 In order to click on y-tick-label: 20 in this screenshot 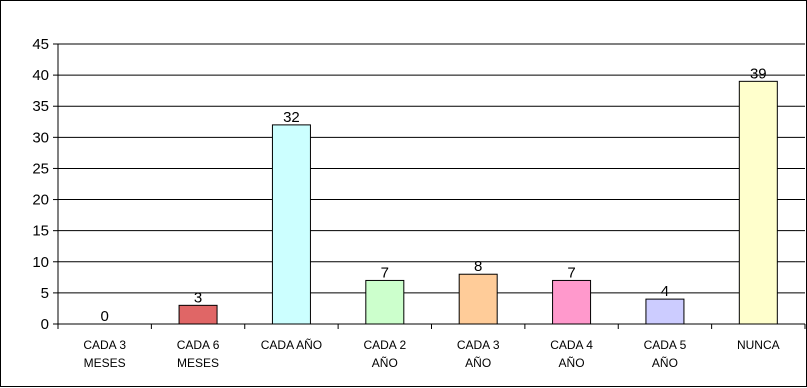, I will do `click(40, 200)`.